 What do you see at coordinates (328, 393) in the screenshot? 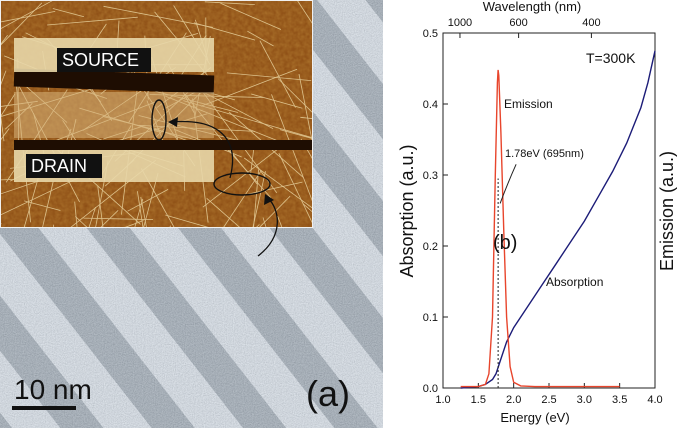
I see `panel-a-label: (a)` at bounding box center [328, 393].